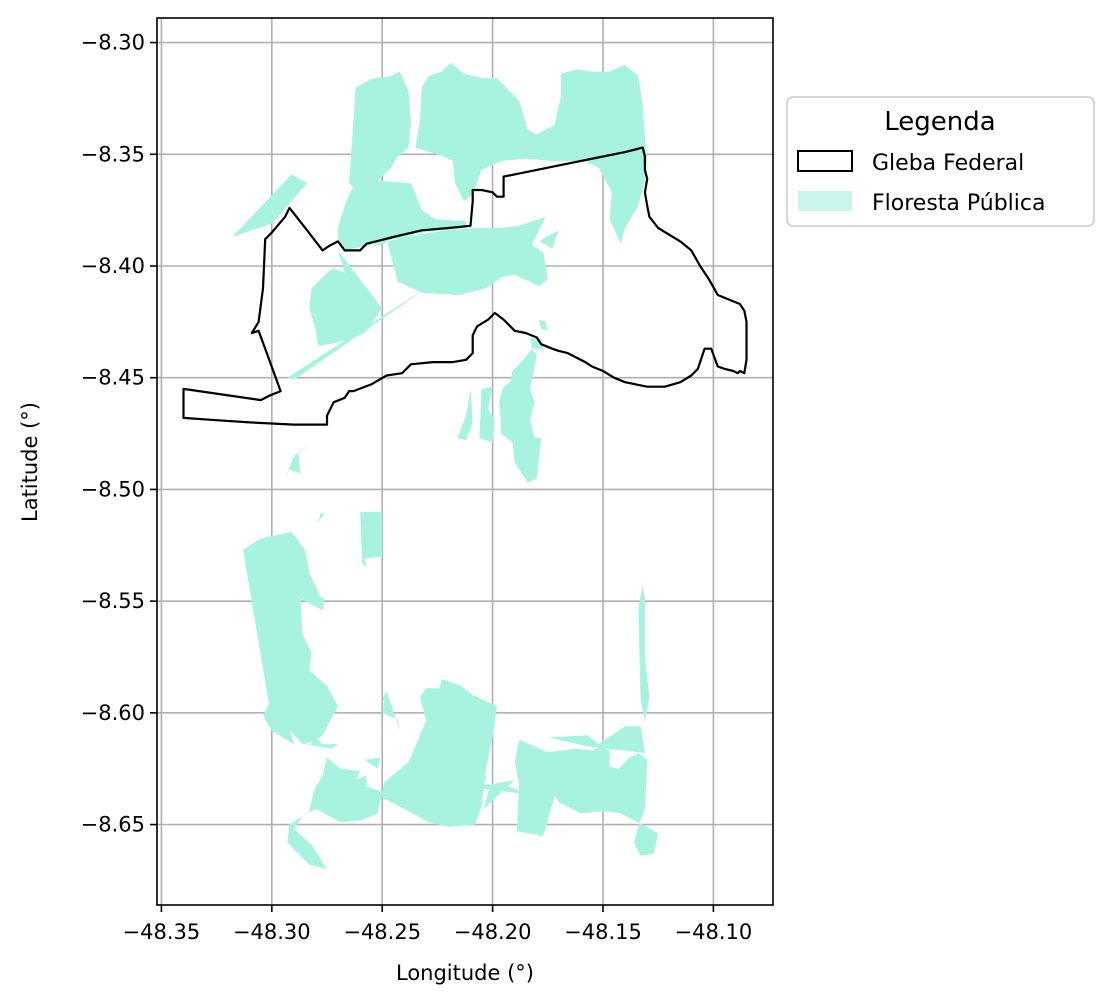 This screenshot has height=1006, width=1112. Describe the element at coordinates (948, 163) in the screenshot. I see `legend-gleba-label: Gleba Federal` at that location.